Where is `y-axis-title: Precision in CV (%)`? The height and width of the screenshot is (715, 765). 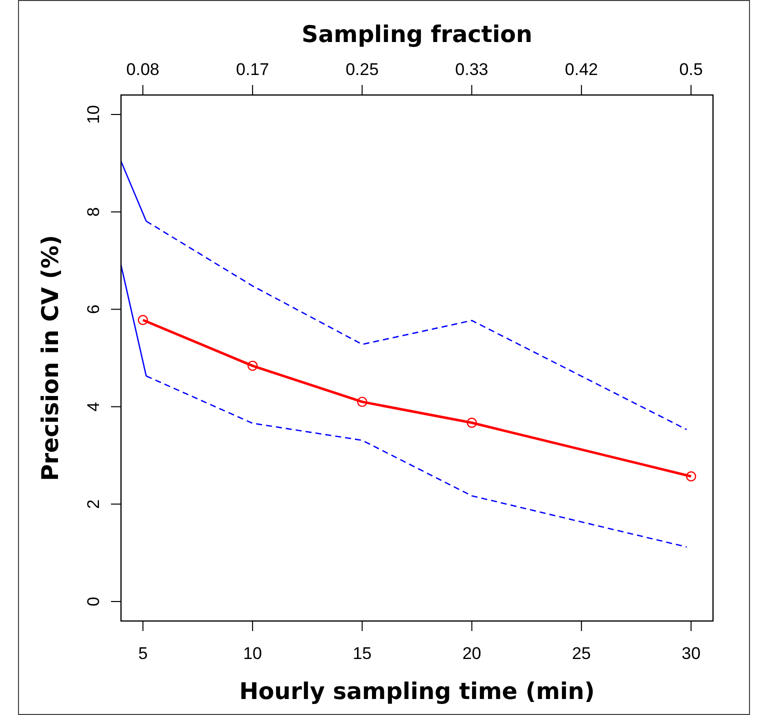
y-axis-title: Precision in CV (%) is located at coordinates (51, 358).